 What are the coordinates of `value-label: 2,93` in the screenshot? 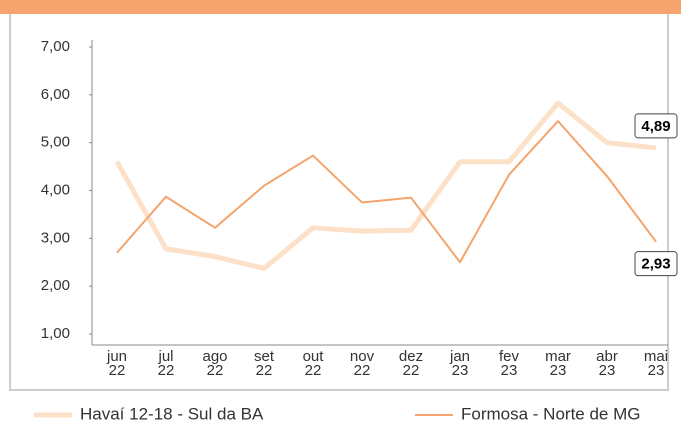 It's located at (655, 264).